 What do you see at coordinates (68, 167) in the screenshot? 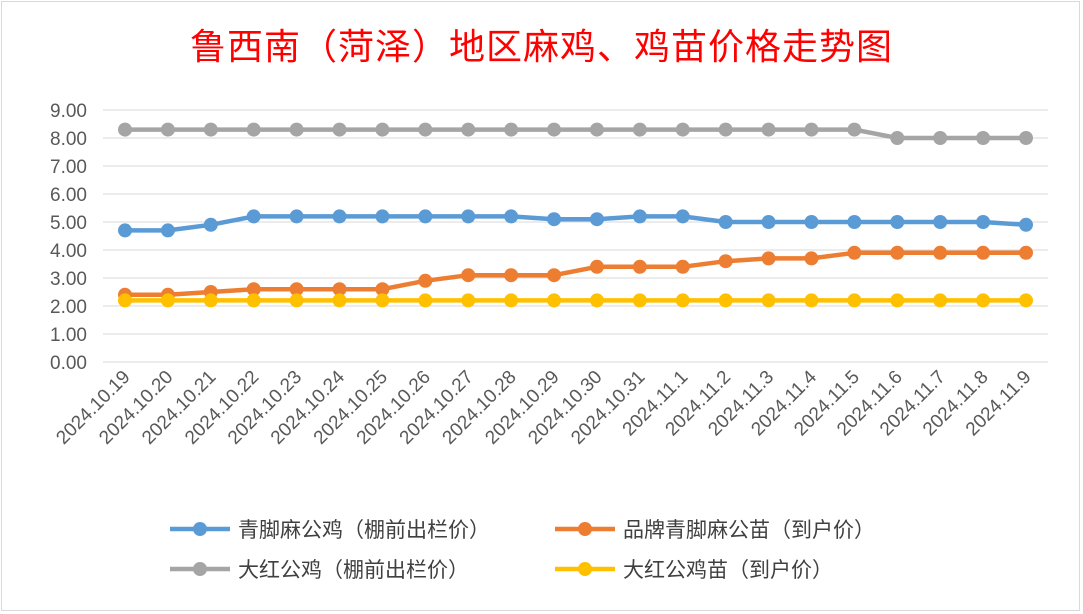
I see `y-tick-label: 7.00` at bounding box center [68, 167].